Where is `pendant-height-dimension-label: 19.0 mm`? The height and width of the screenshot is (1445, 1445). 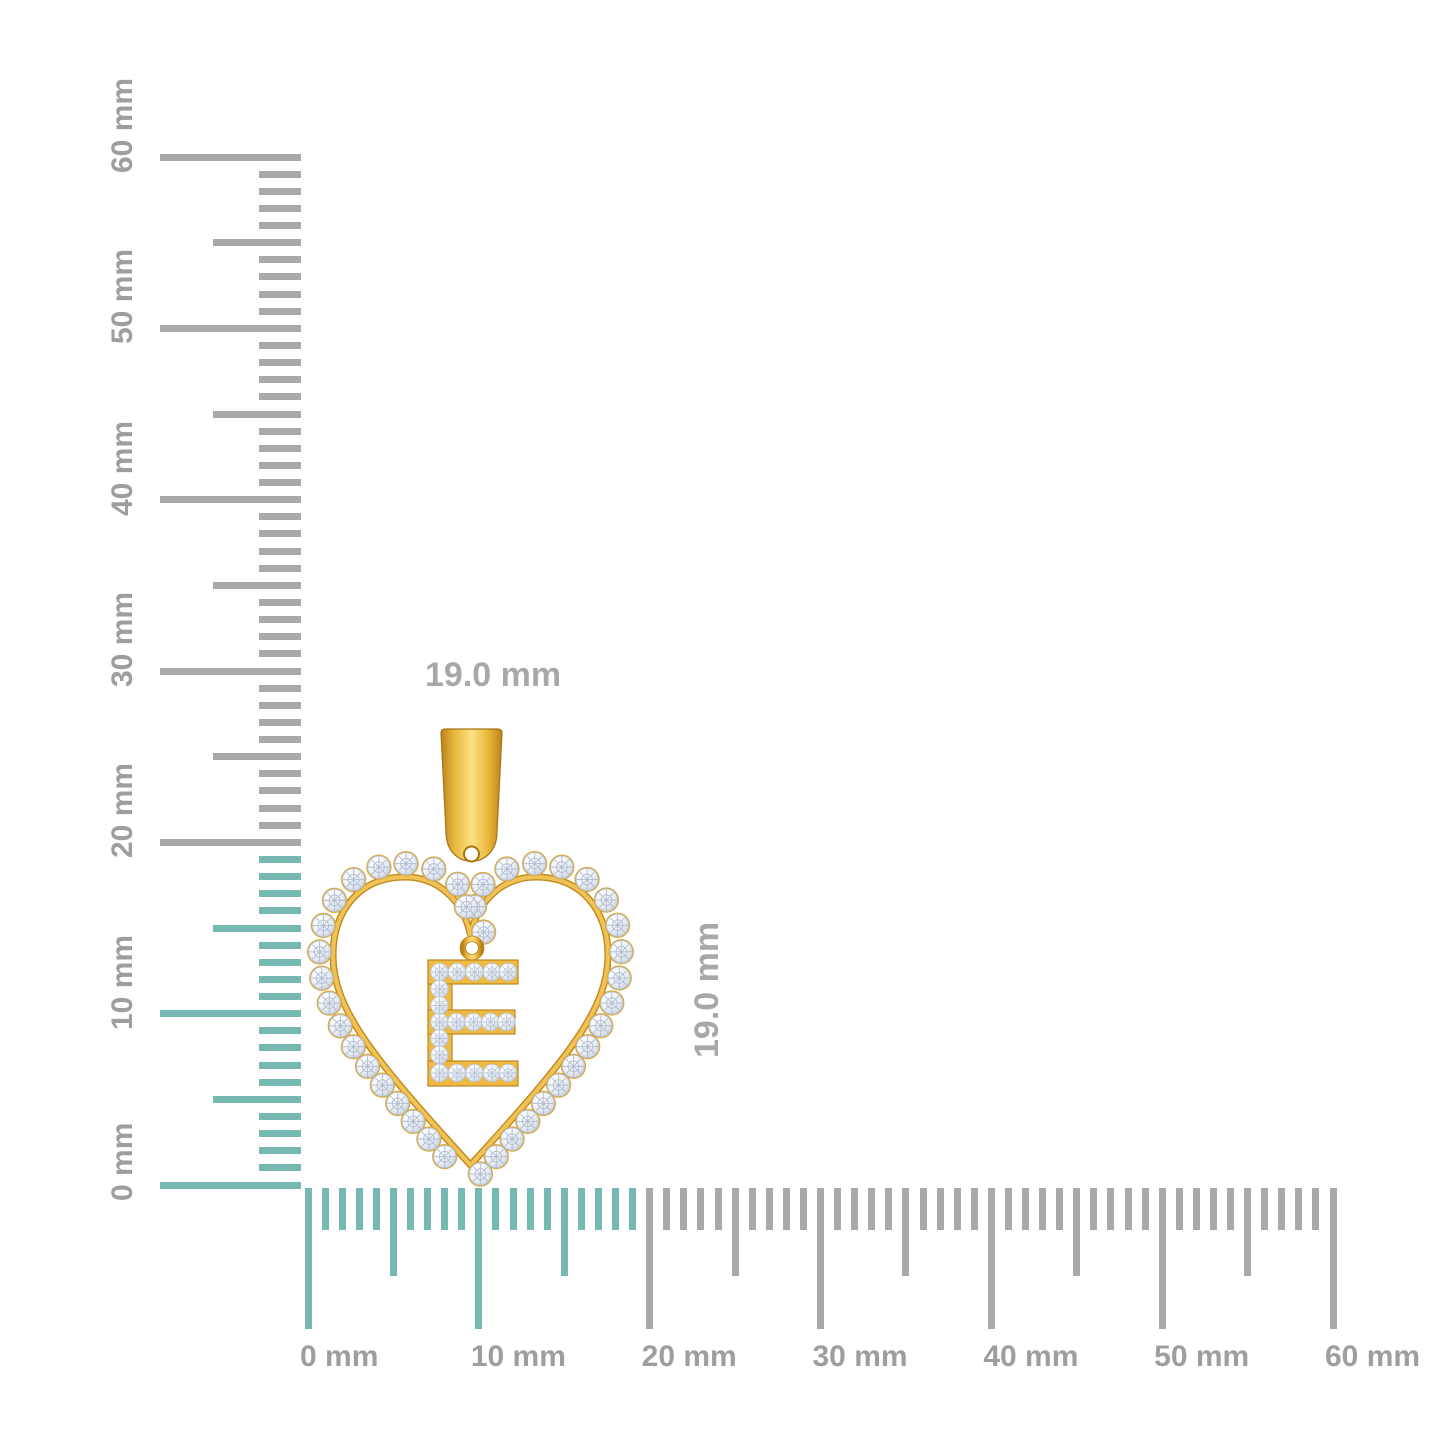 pendant-height-dimension-label: 19.0 mm is located at coordinates (707, 989).